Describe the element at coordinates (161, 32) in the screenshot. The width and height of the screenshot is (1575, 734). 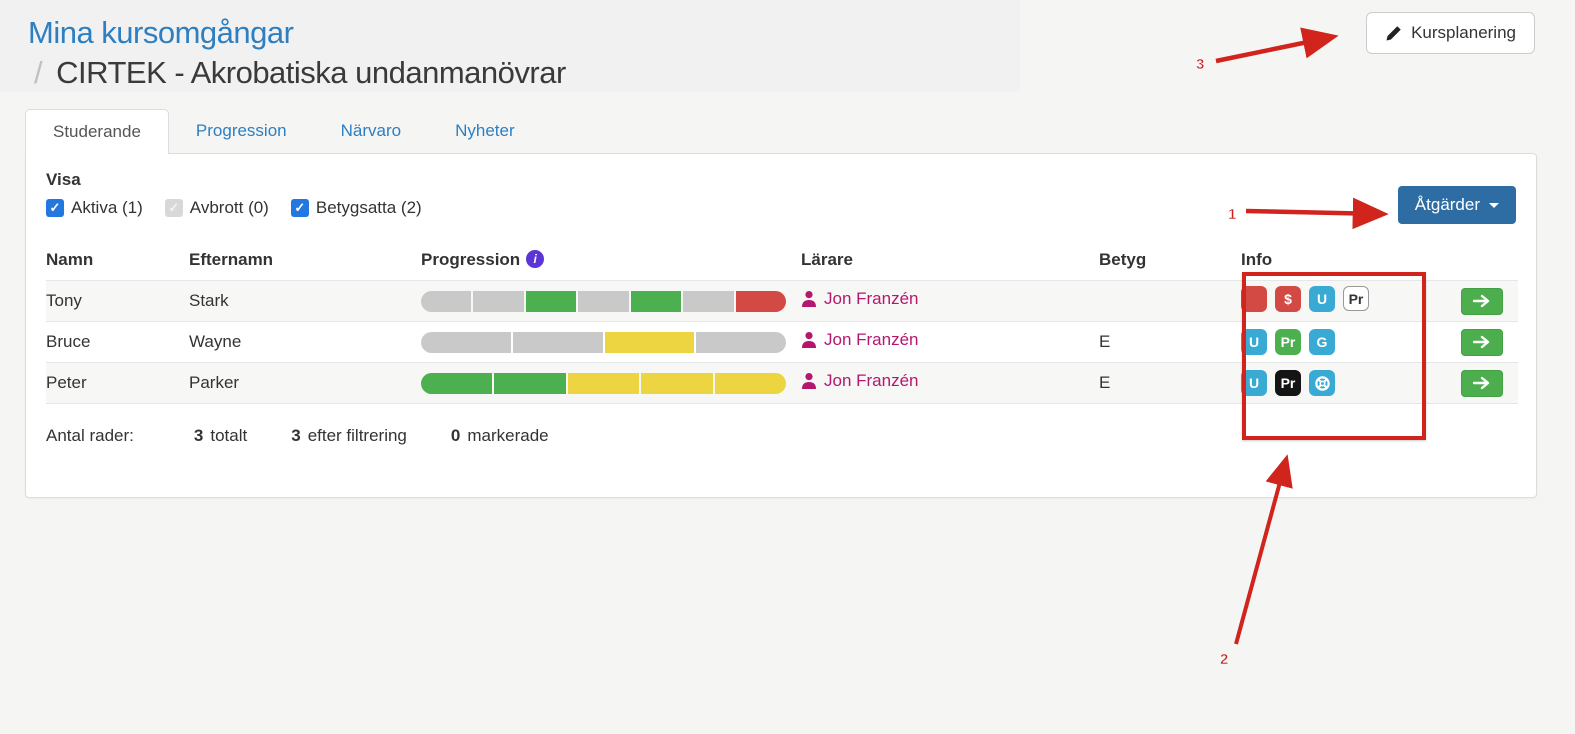
I see `page-title: Mina kursomgångar` at that location.